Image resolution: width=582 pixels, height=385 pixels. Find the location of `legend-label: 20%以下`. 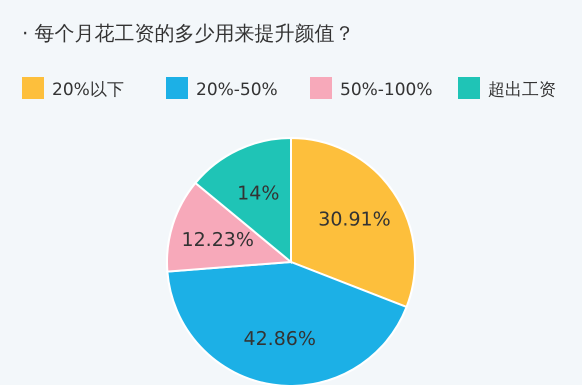

legend-label: 20%以下 is located at coordinates (88, 90).